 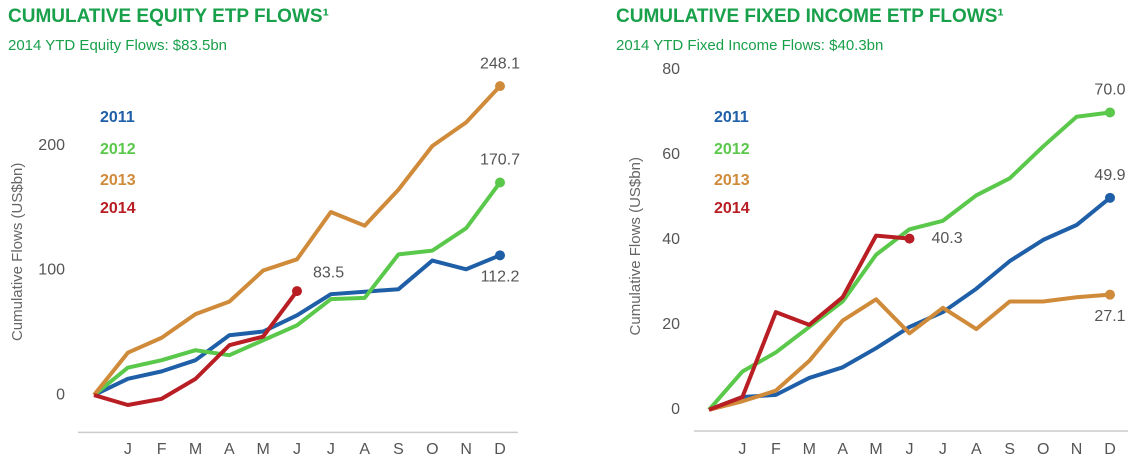 I want to click on y-tick-label: 100, so click(x=51, y=270).